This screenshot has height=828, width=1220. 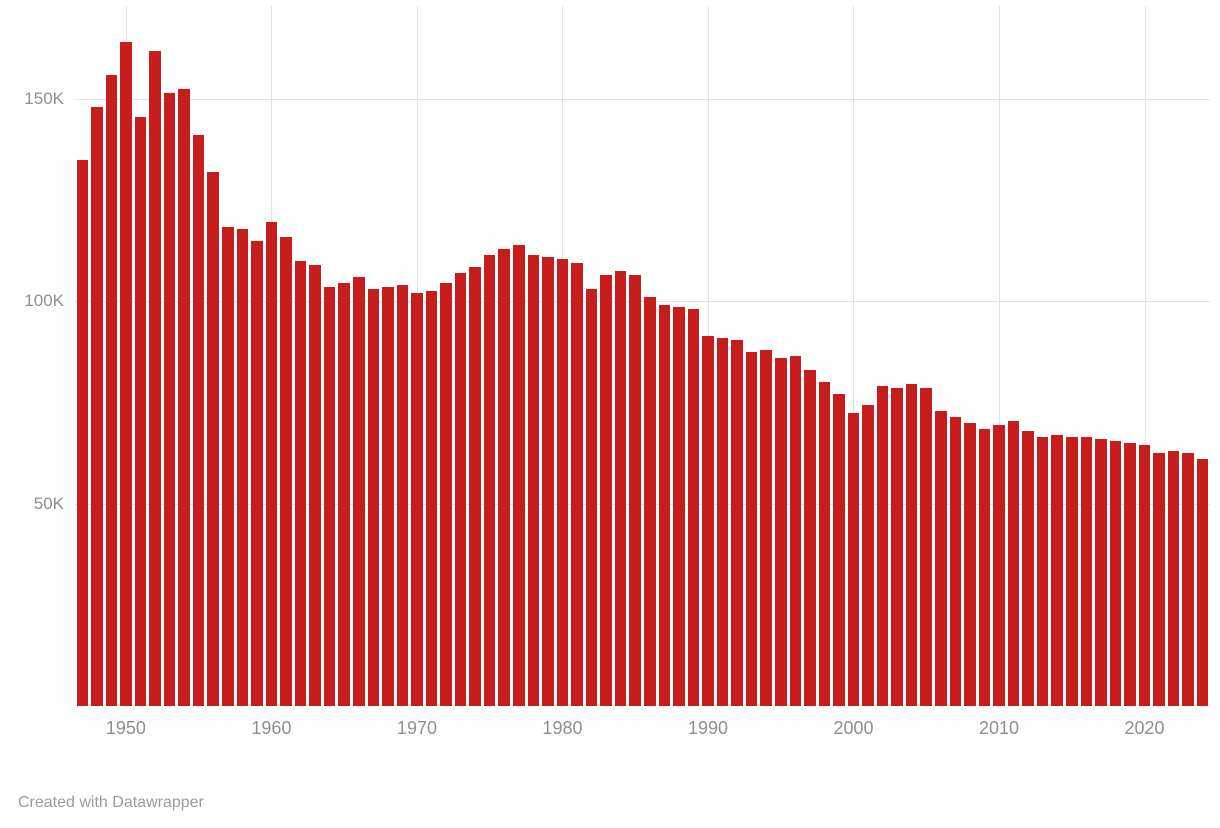 What do you see at coordinates (642, 100) in the screenshot?
I see `h-gridline-150K` at bounding box center [642, 100].